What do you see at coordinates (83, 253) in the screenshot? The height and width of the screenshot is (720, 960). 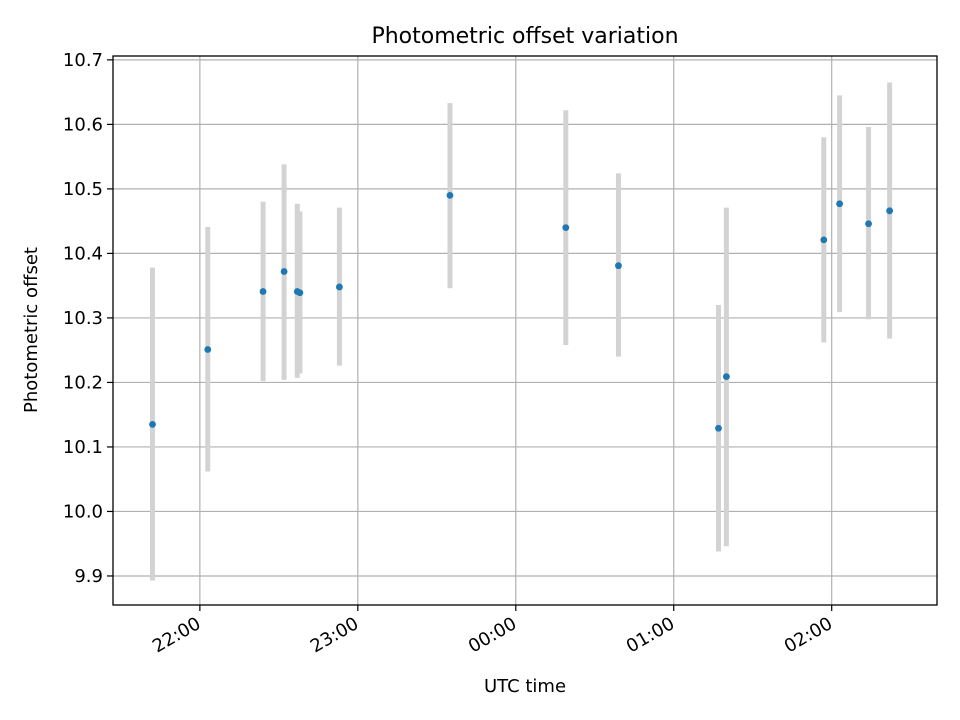 I see `y-tick-label: 10.4` at bounding box center [83, 253].